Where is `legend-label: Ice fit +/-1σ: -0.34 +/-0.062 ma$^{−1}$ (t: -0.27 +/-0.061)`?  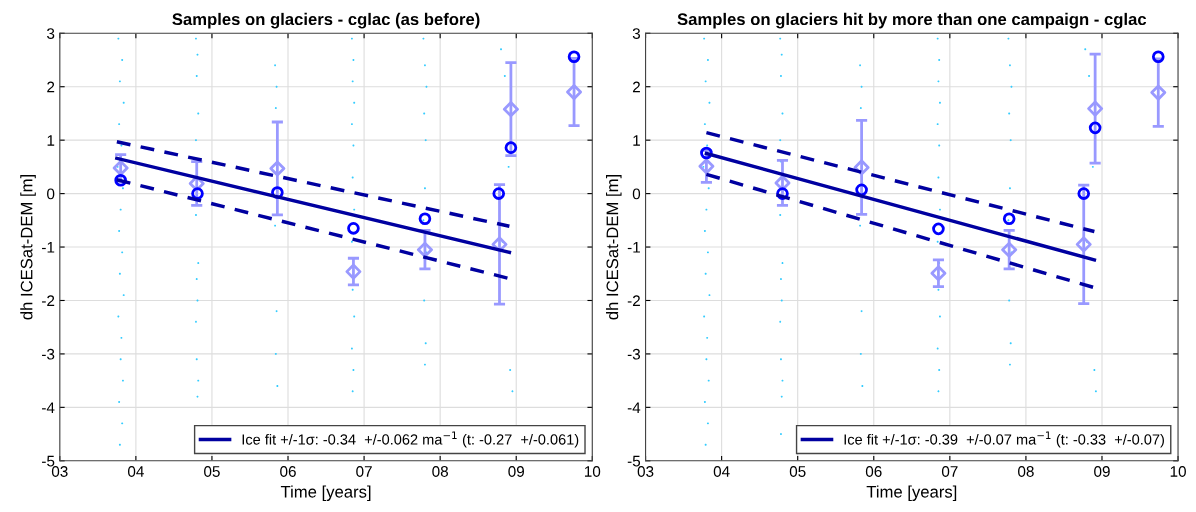 legend-label: Ice fit +/-1σ: -0.34 +/-0.062 ma$^{−1}$ (t: -0.27 +/-0.061) is located at coordinates (410, 439).